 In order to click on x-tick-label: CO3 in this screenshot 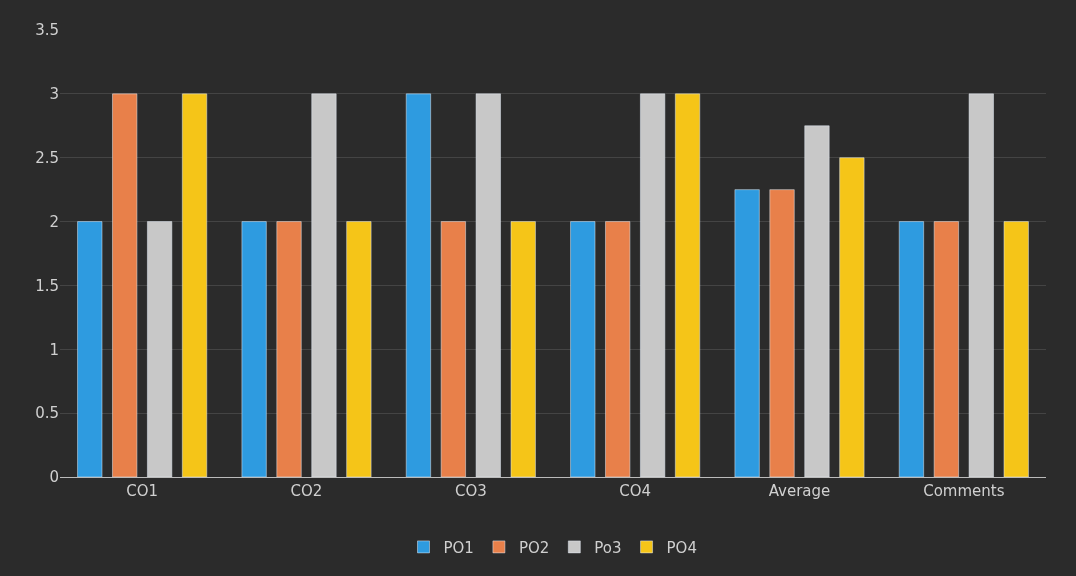, I will do `click(470, 491)`.